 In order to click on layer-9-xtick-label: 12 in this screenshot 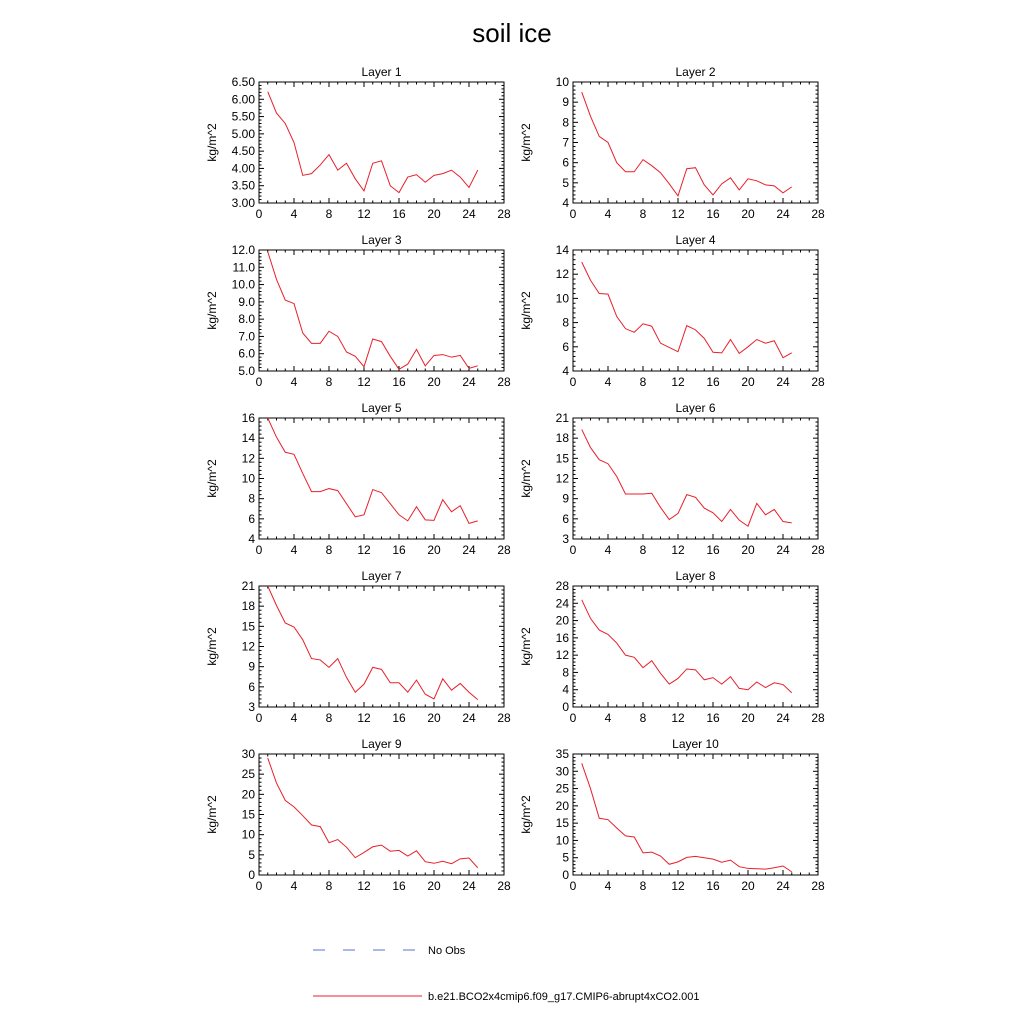, I will do `click(364, 886)`.